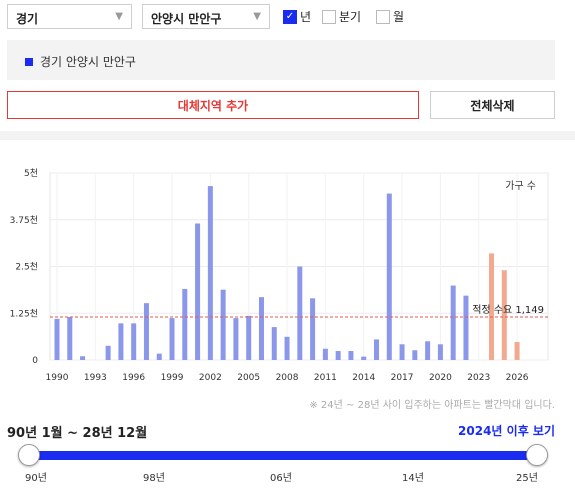  What do you see at coordinates (172, 378) in the screenshot?
I see `x-tick-label: 1999` at bounding box center [172, 378].